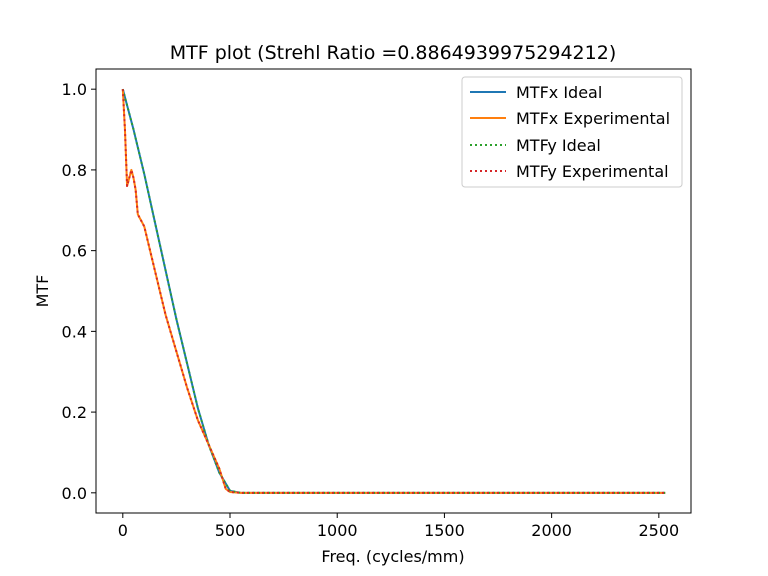  I want to click on y-axis-ticks: 0.0 0.2 0.4 0.6 0.8 1.0, so click(79, 291).